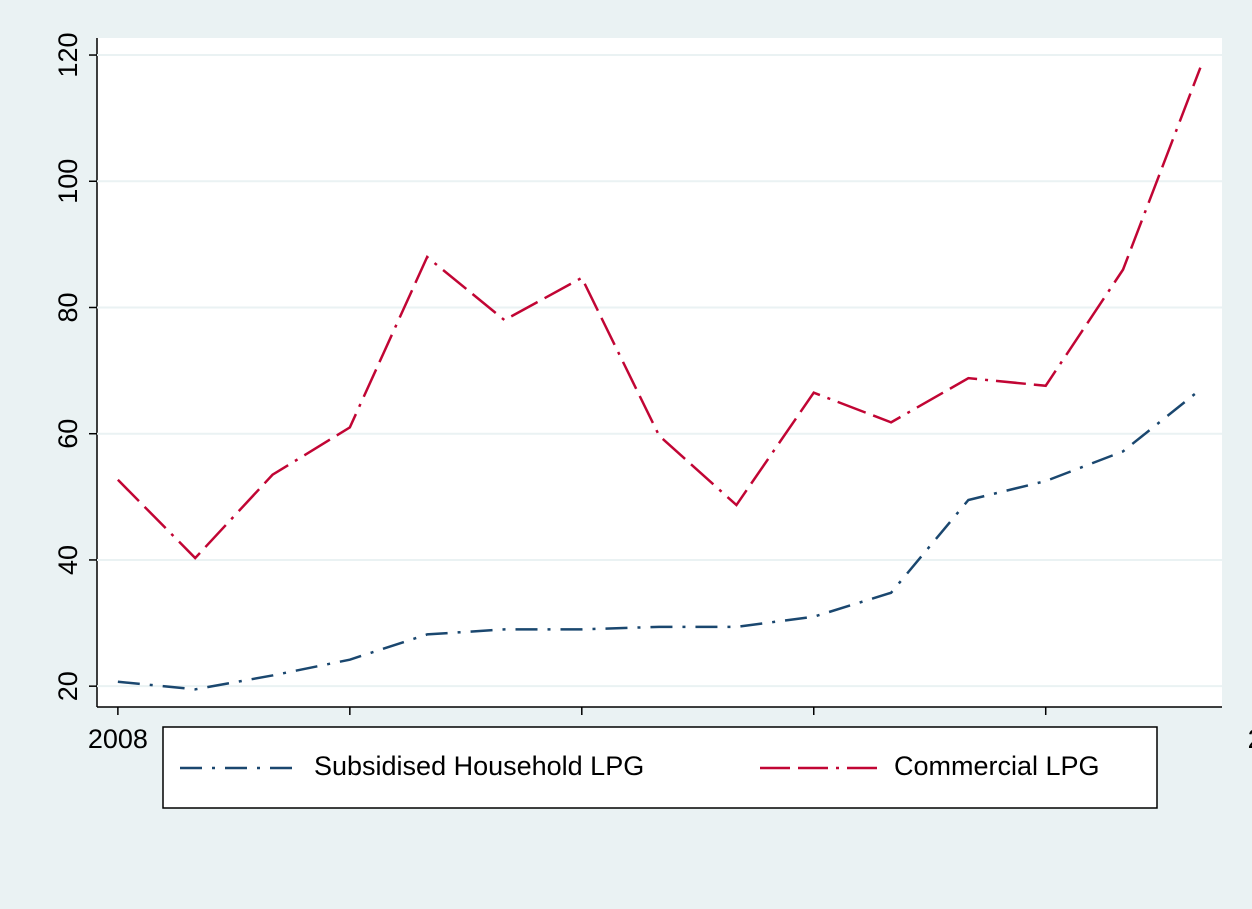 The width and height of the screenshot is (1252, 909). What do you see at coordinates (68, 181) in the screenshot?
I see `y-tick-label: 100` at bounding box center [68, 181].